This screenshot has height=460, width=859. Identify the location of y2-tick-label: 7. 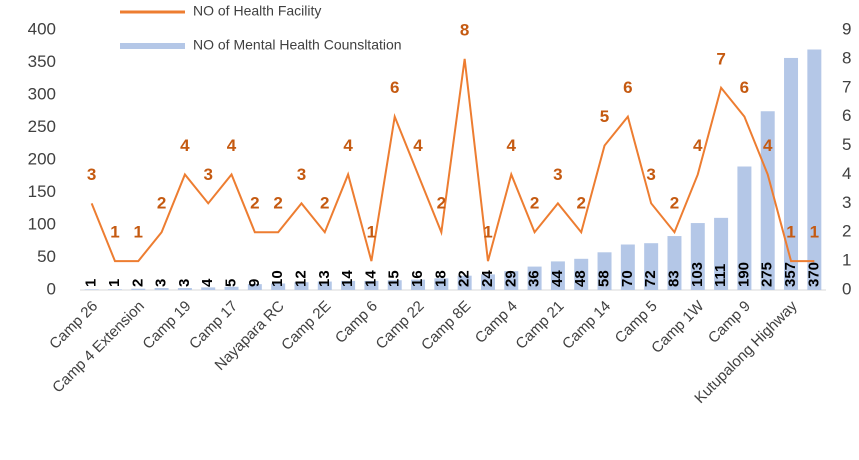
(846, 86).